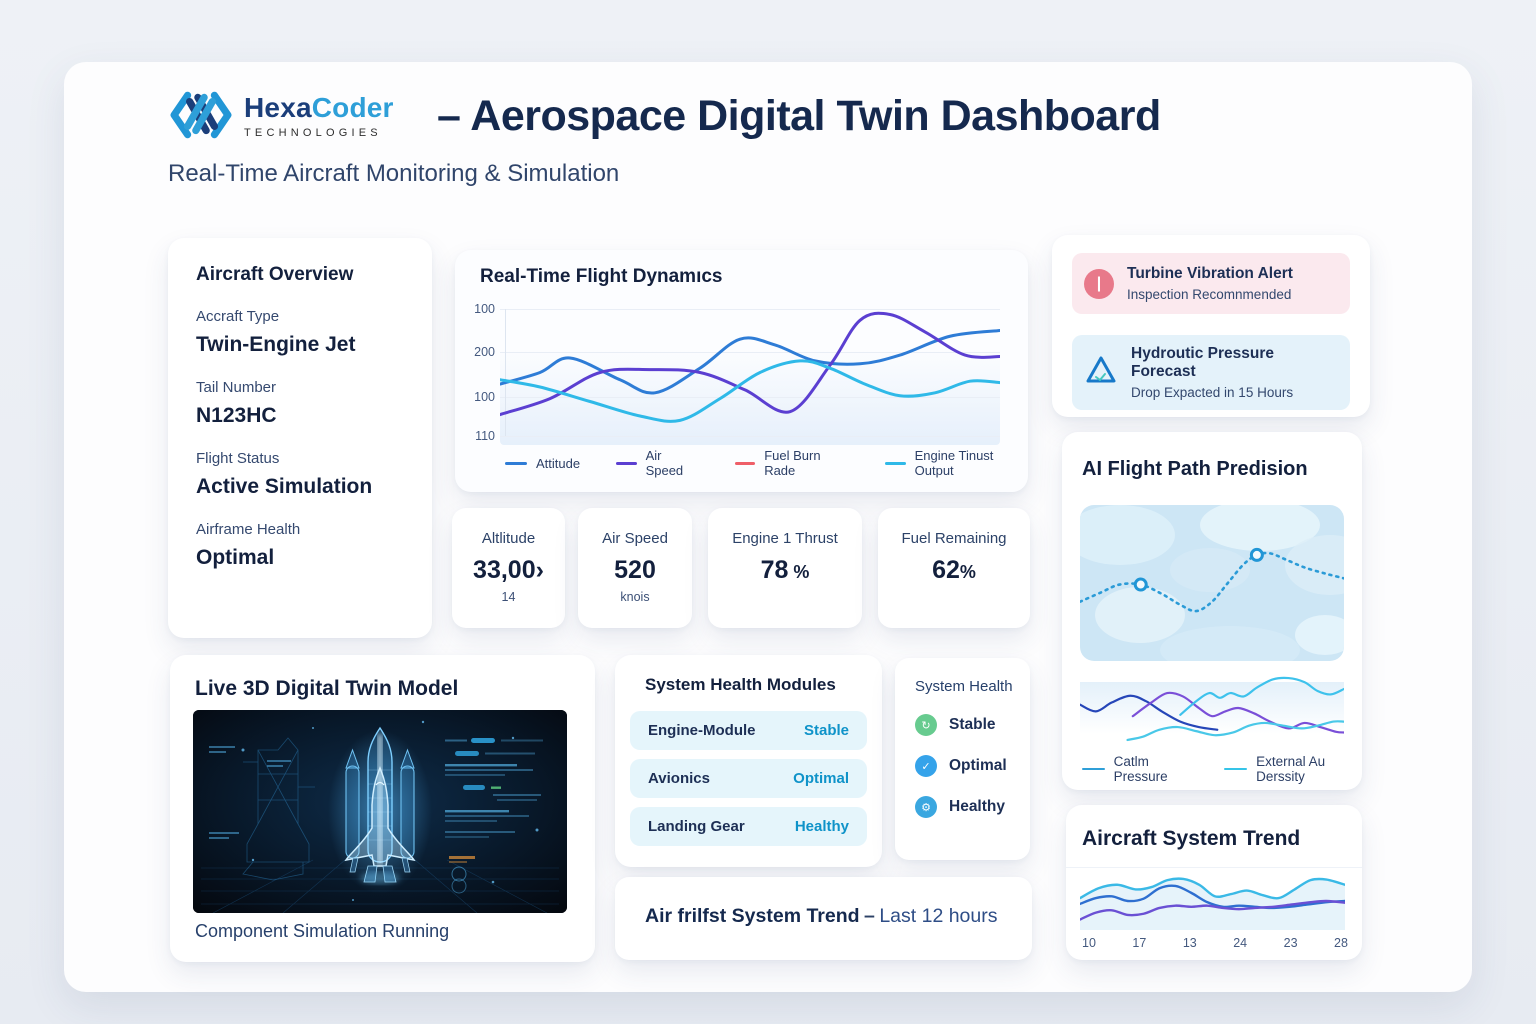 This screenshot has width=1536, height=1024. I want to click on y-tick: 200, so click(484, 352).